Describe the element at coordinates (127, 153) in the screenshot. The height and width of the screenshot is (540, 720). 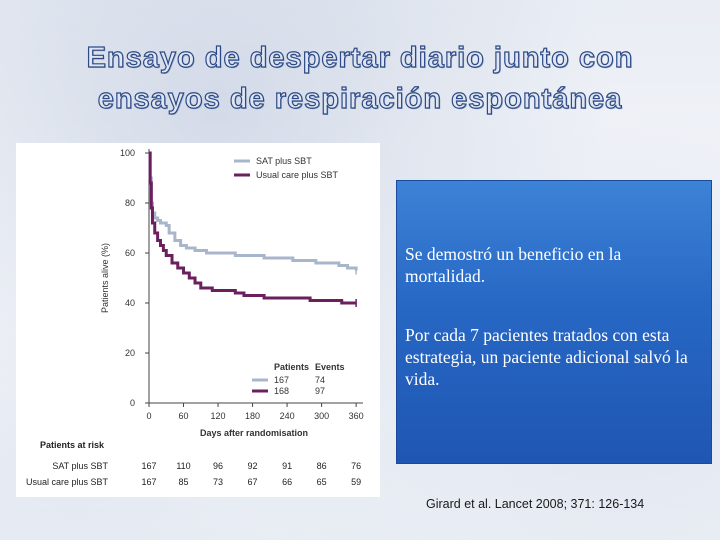
I see `y-tick-label: 100` at that location.